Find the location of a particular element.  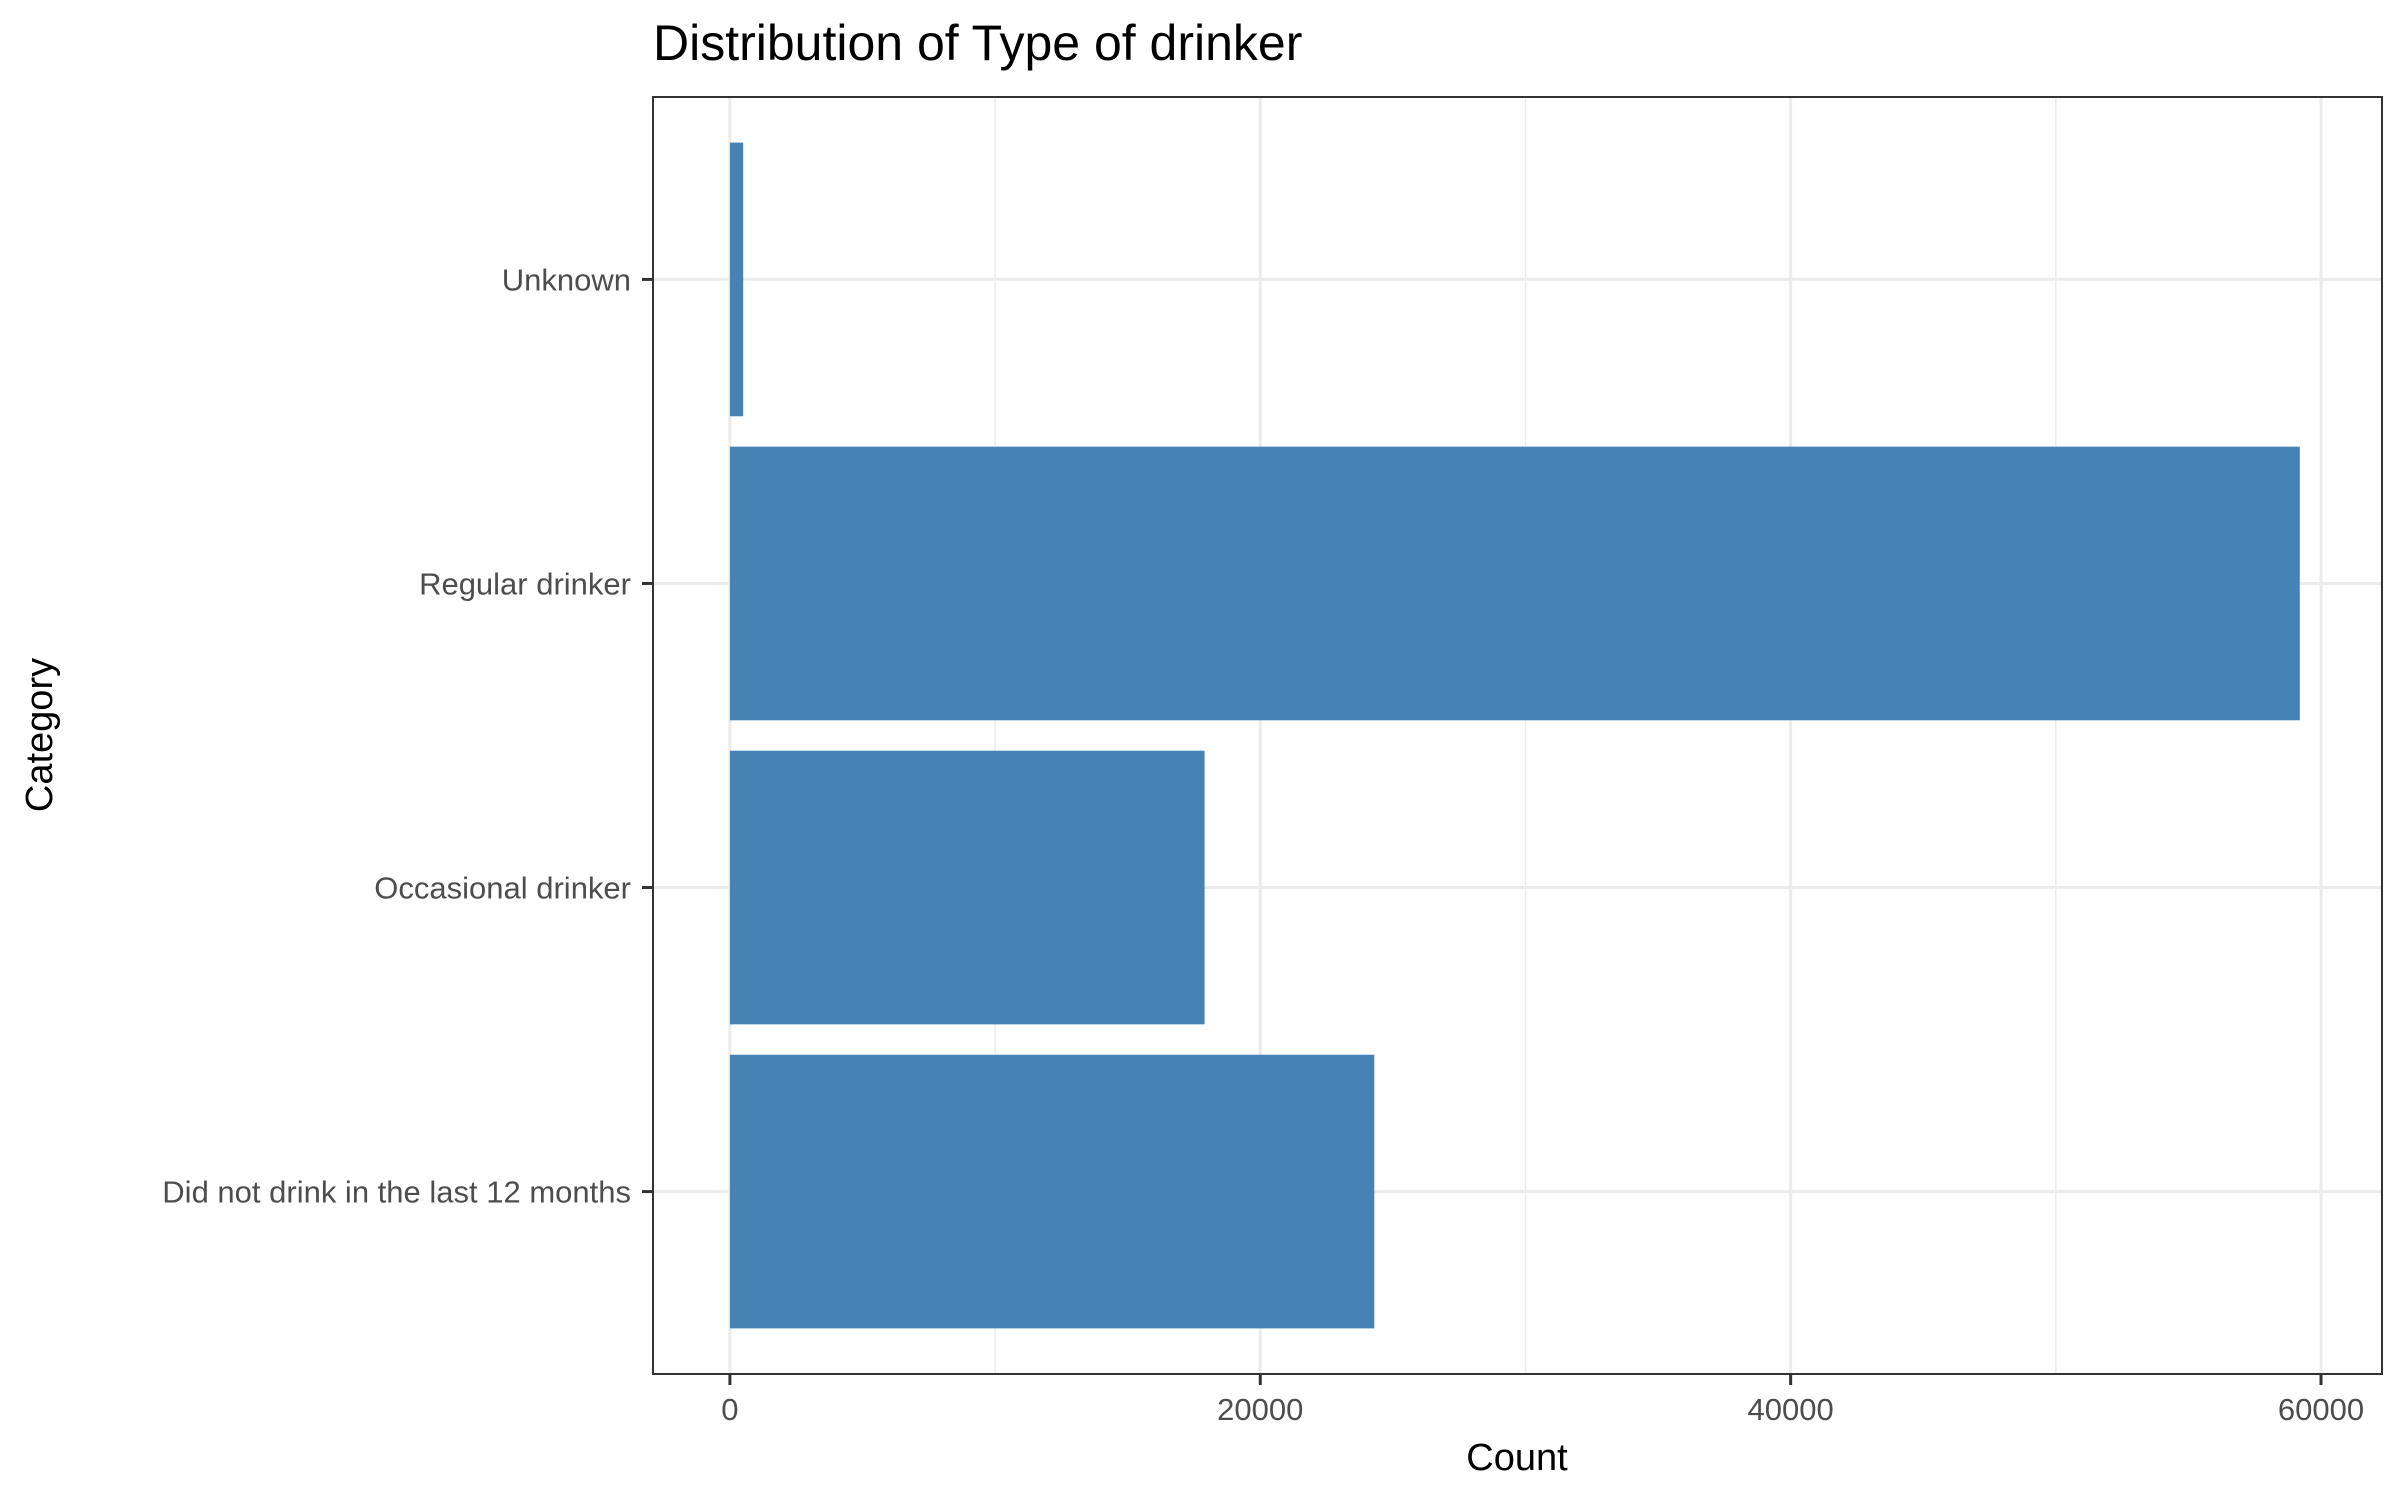

x-tick-label: 40000 is located at coordinates (1791, 1409).